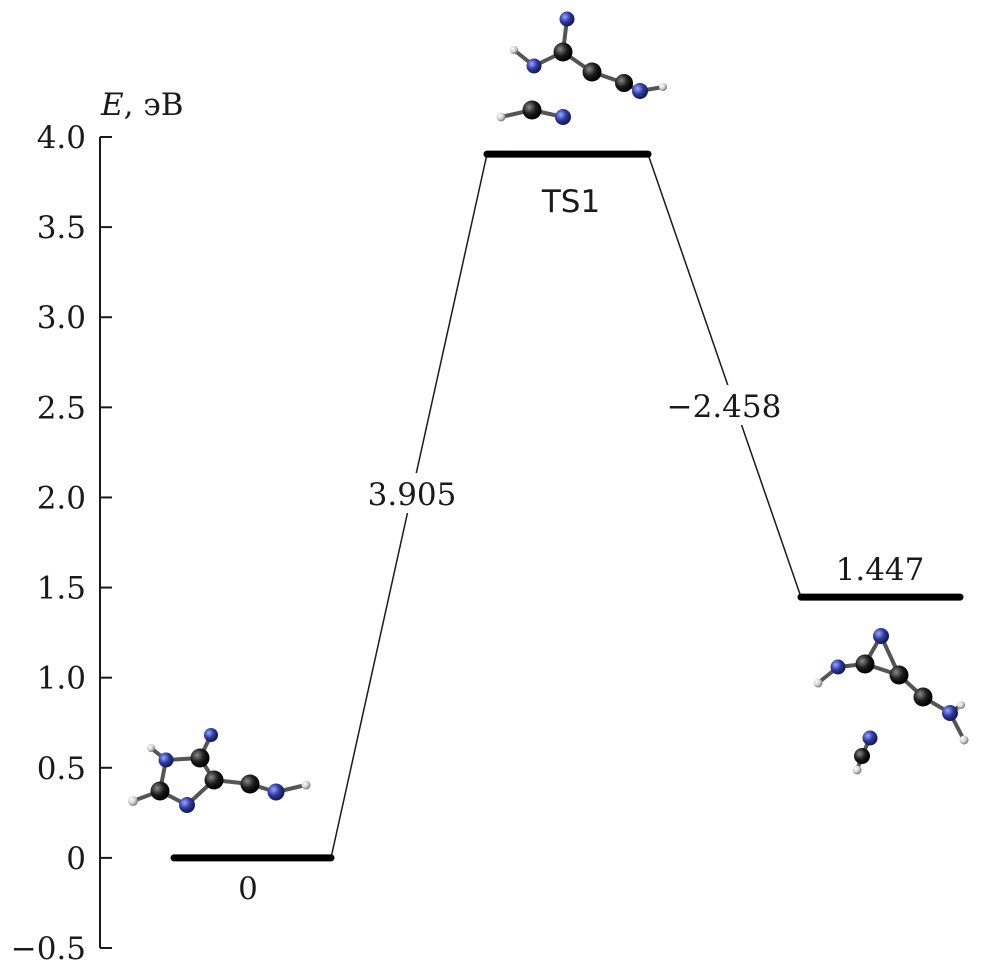  Describe the element at coordinates (48, 543) in the screenshot. I see `y-tick-labels: 4.0 3.5 3.0 2.5 2.0 1.5 1.0 0.5 0 −0.5` at that location.